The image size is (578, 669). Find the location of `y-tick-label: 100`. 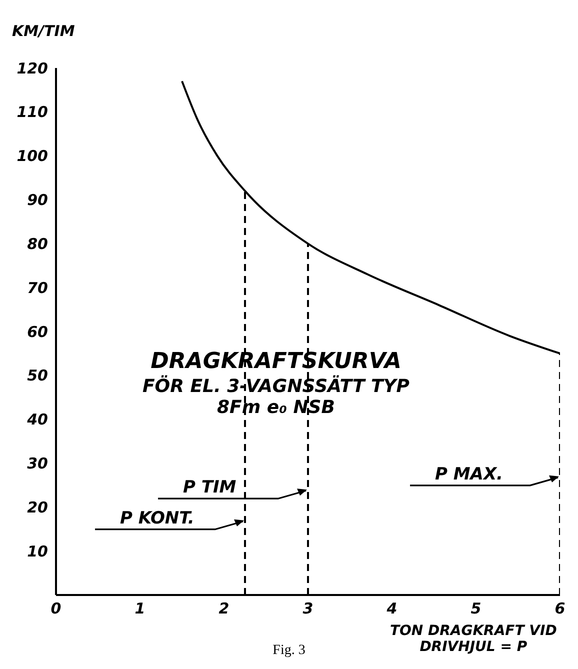

y-tick-label: 100 is located at coordinates (32, 156).